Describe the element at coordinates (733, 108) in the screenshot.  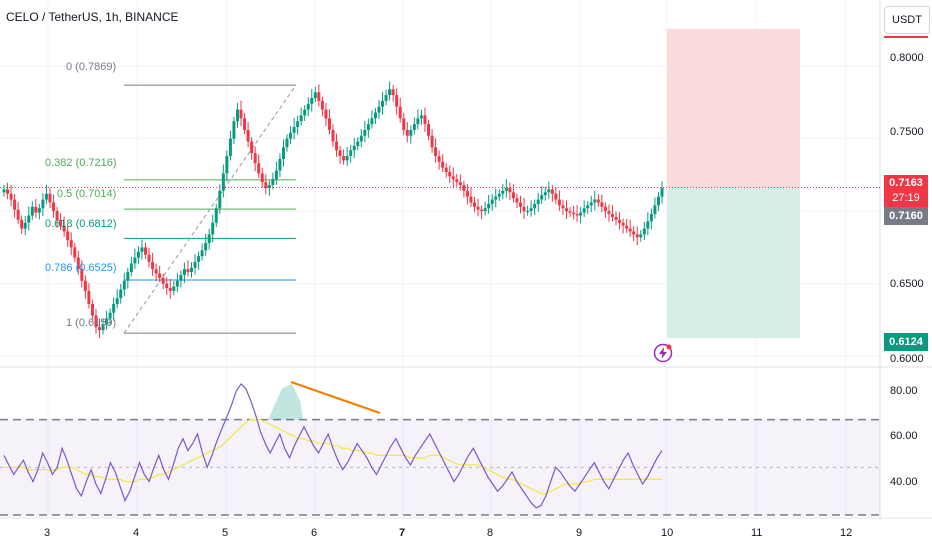
I see `stop-loss-zone` at that location.